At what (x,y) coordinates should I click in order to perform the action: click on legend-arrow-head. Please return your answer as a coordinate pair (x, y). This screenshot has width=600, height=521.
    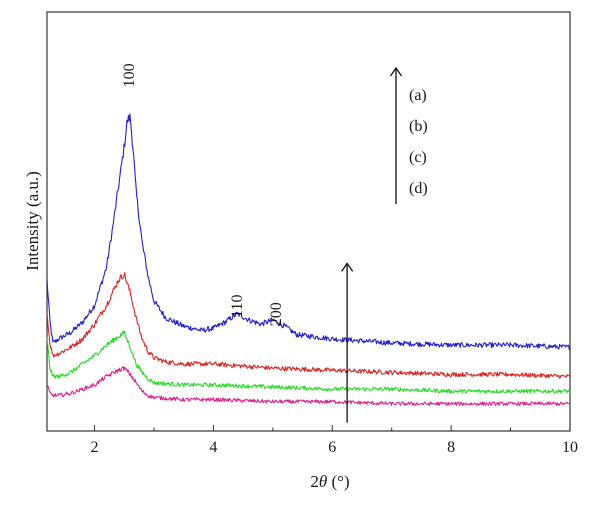
    Looking at the image, I should click on (396, 71).